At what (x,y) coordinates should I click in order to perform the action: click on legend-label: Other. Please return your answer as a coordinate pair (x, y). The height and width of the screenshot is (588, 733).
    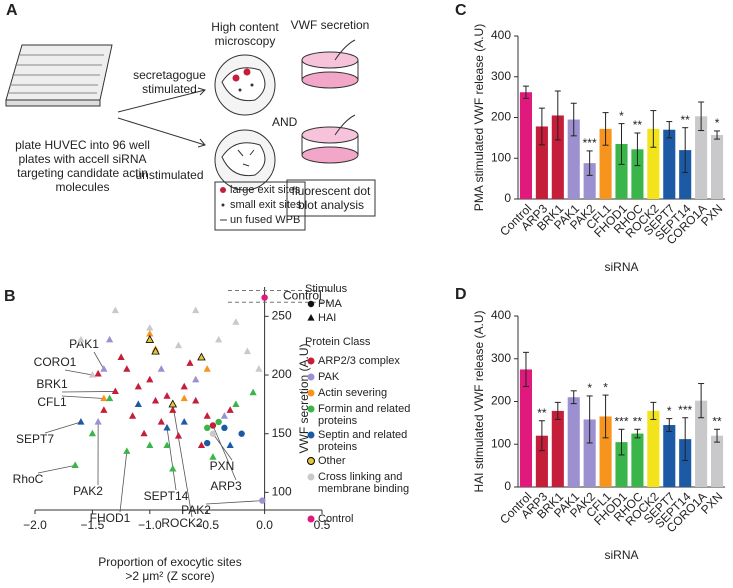
    Looking at the image, I should click on (332, 461).